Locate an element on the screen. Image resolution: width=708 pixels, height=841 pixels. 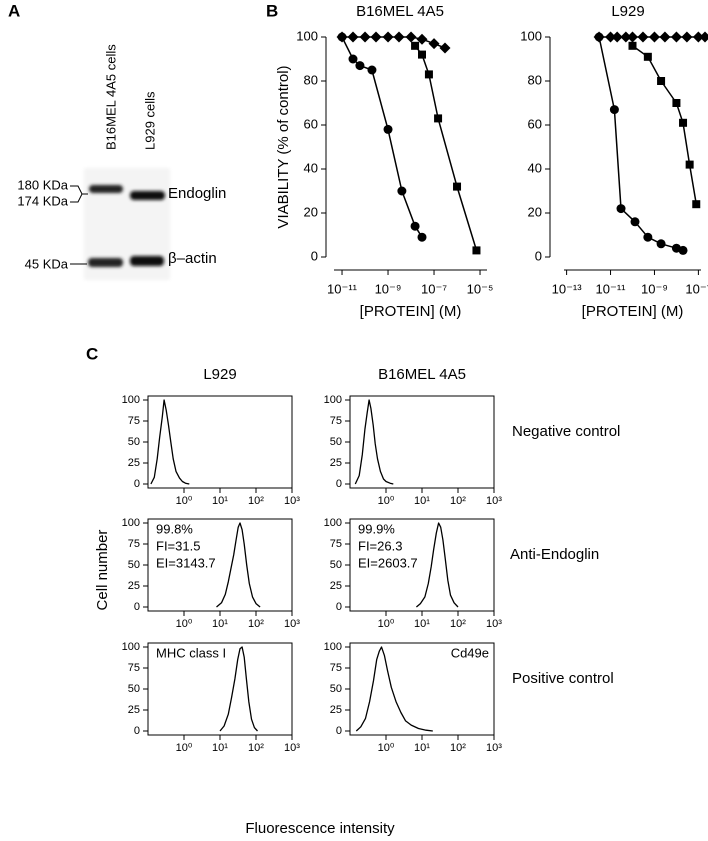
x-tick-label: 10⁻⁵ is located at coordinates (480, 288).